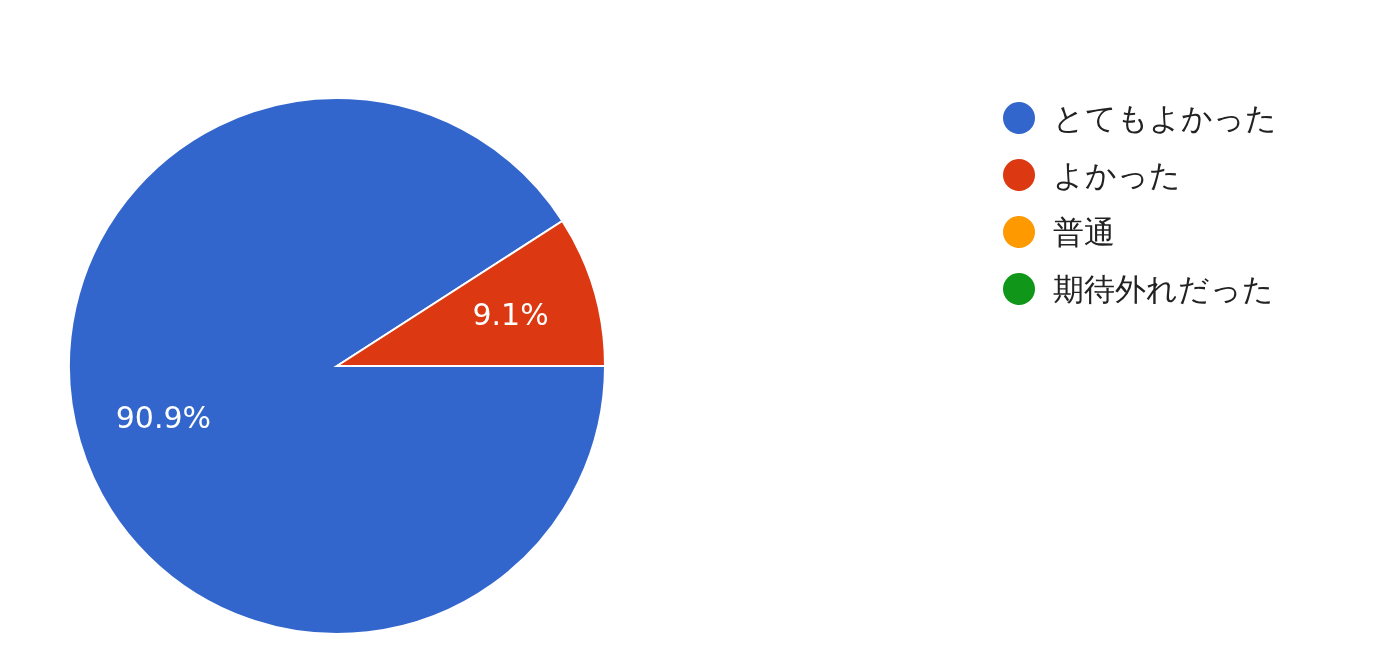 This screenshot has width=1385, height=657. What do you see at coordinates (163, 417) in the screenshot?
I see `data-label: 90.9%` at bounding box center [163, 417].